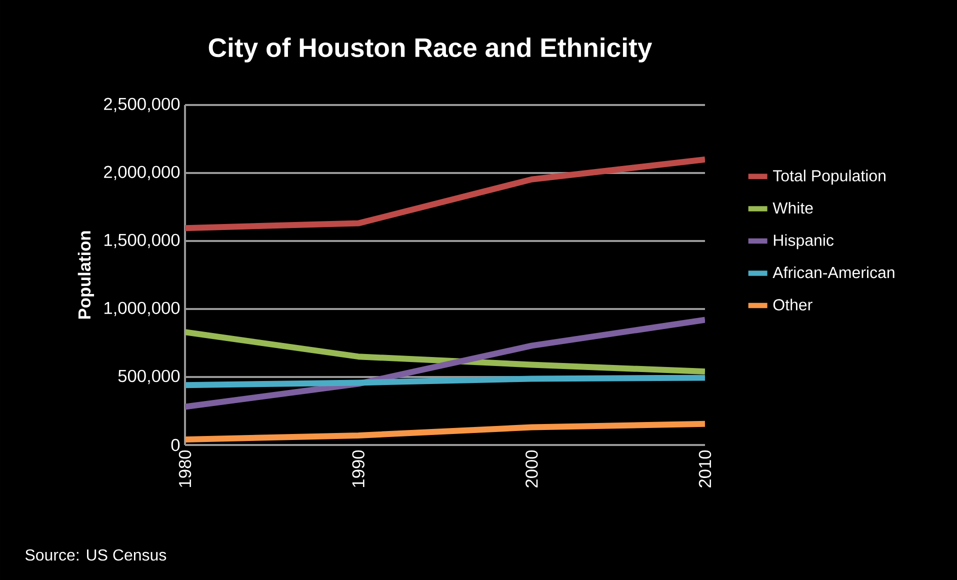  What do you see at coordinates (358, 468) in the screenshot?
I see `x-tick-label: 1990` at bounding box center [358, 468].